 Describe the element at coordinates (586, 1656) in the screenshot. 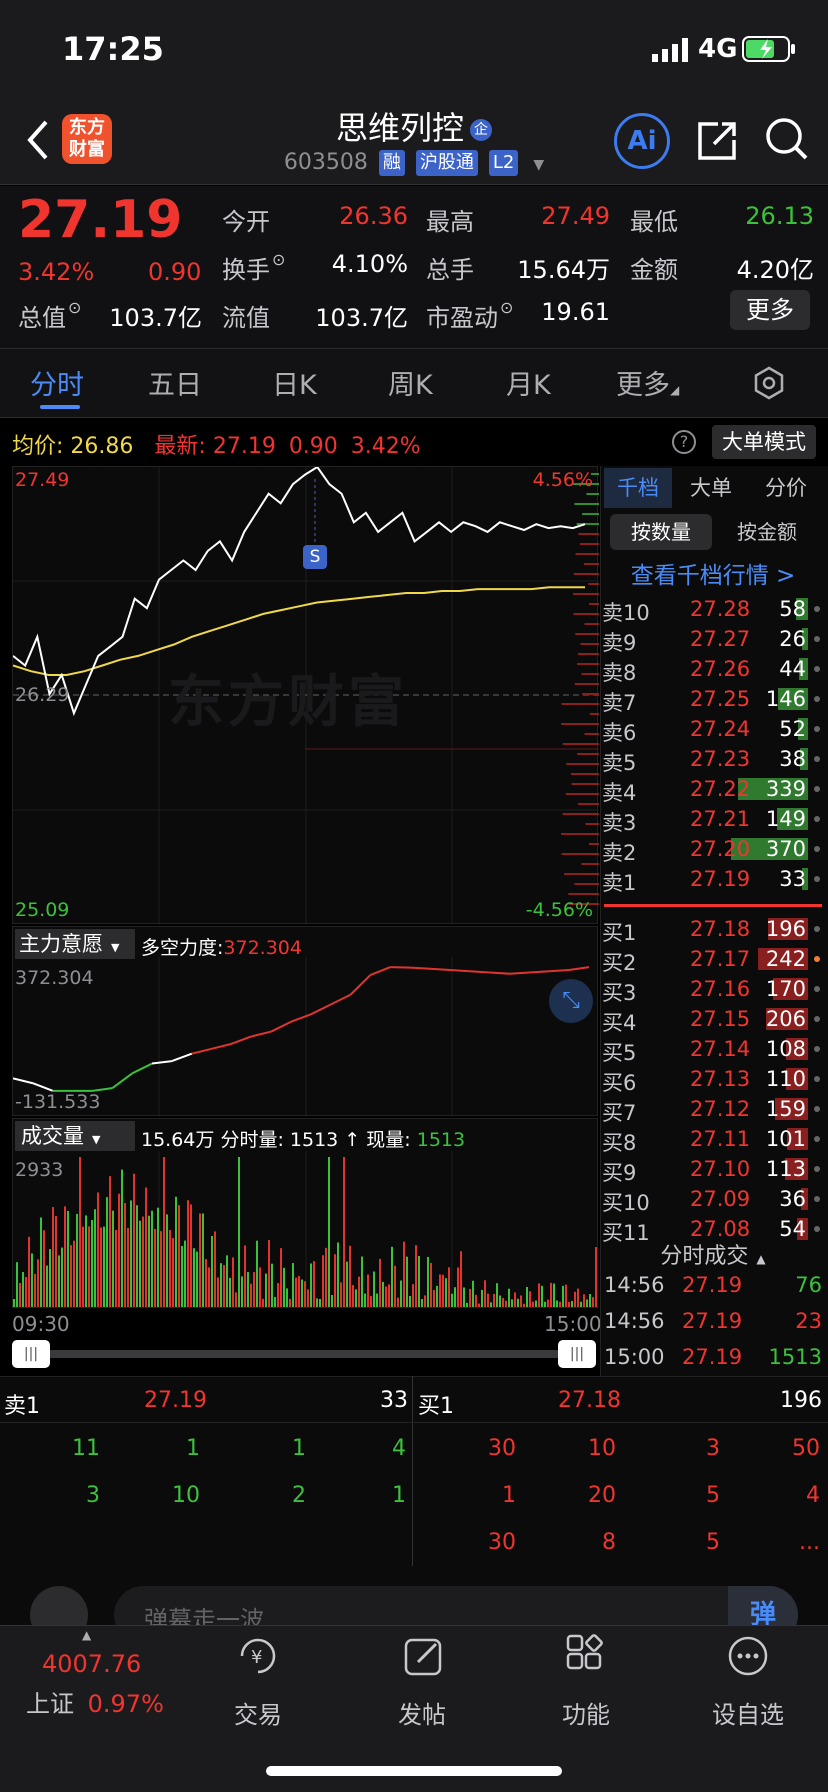

I see `function-icon` at that location.